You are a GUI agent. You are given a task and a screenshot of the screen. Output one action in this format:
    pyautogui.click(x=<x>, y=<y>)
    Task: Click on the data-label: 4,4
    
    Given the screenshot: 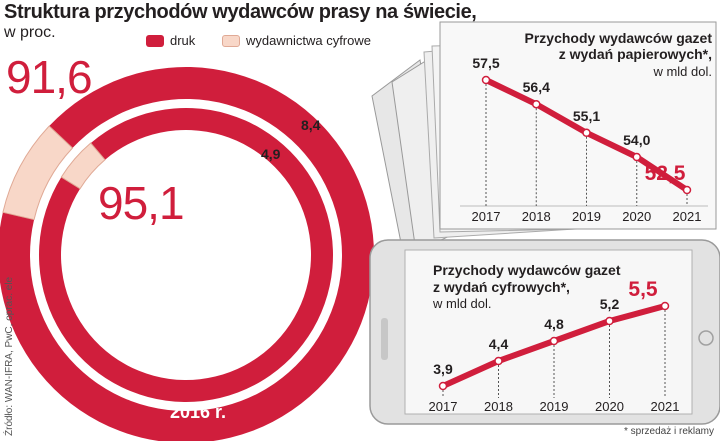 What is the action you would take?
    pyautogui.click(x=499, y=344)
    